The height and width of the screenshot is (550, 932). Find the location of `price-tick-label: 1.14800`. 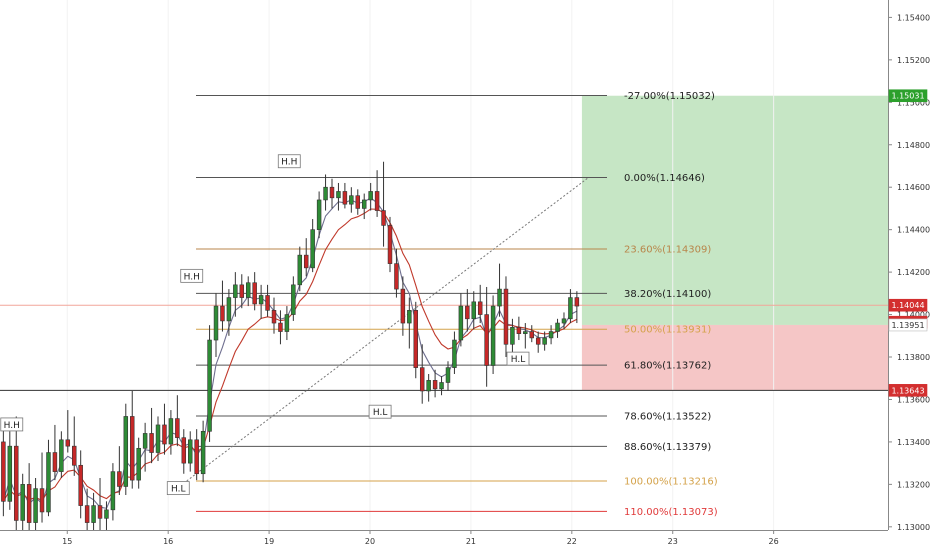

price-tick-label: 1.14800 is located at coordinates (913, 145).